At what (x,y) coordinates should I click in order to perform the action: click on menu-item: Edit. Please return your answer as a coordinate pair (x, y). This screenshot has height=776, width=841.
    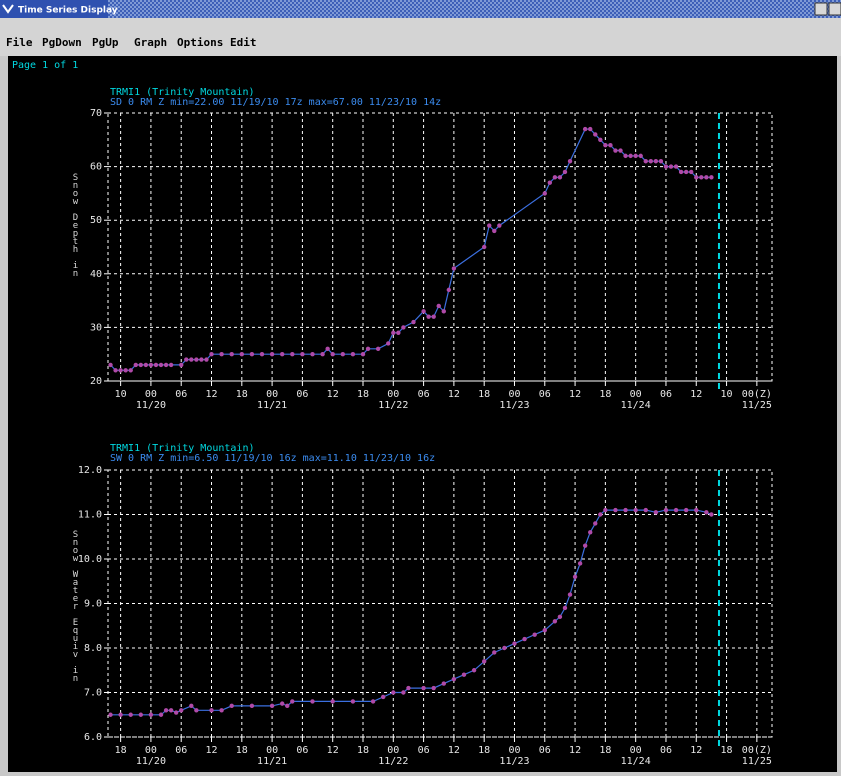
    Looking at the image, I should click on (243, 42).